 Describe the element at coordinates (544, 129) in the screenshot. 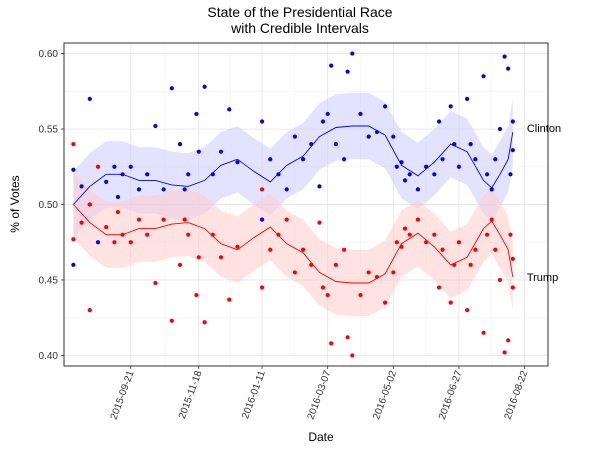

I see `clinton-series-label: Clinton` at that location.